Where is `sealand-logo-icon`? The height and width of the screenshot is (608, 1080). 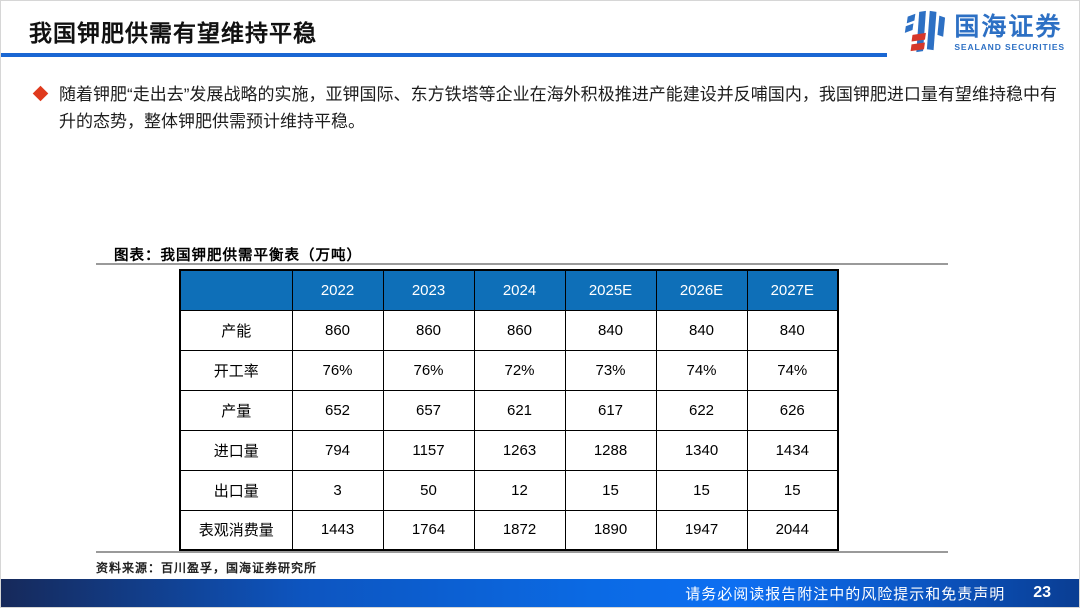
sealand-logo-icon is located at coordinates (924, 33).